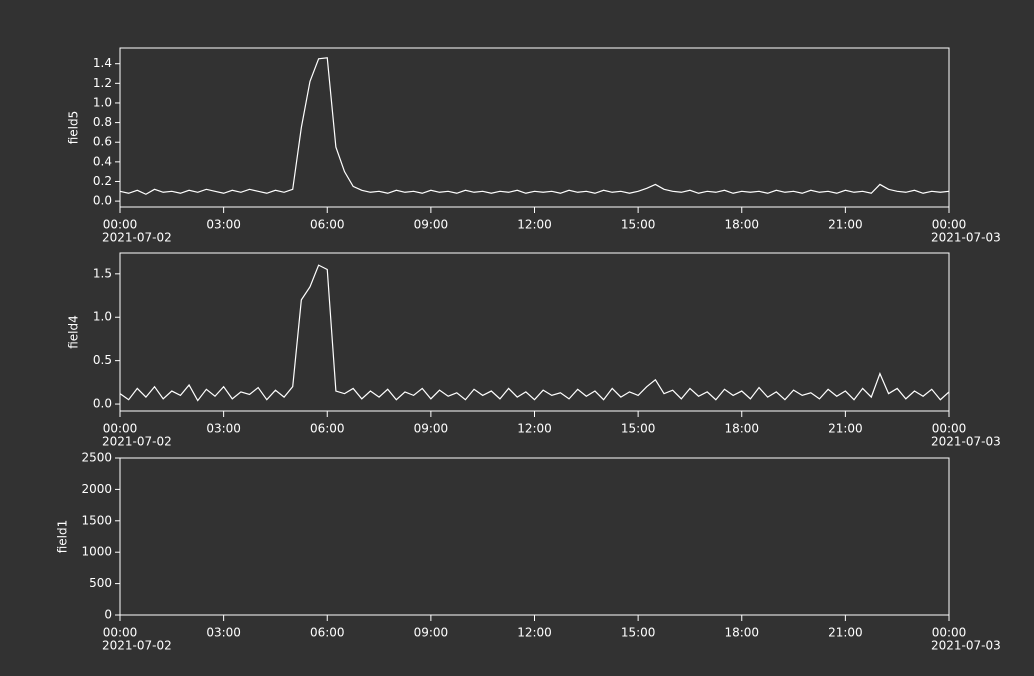  I want to click on y-tick-label: 0.6, so click(102, 142).